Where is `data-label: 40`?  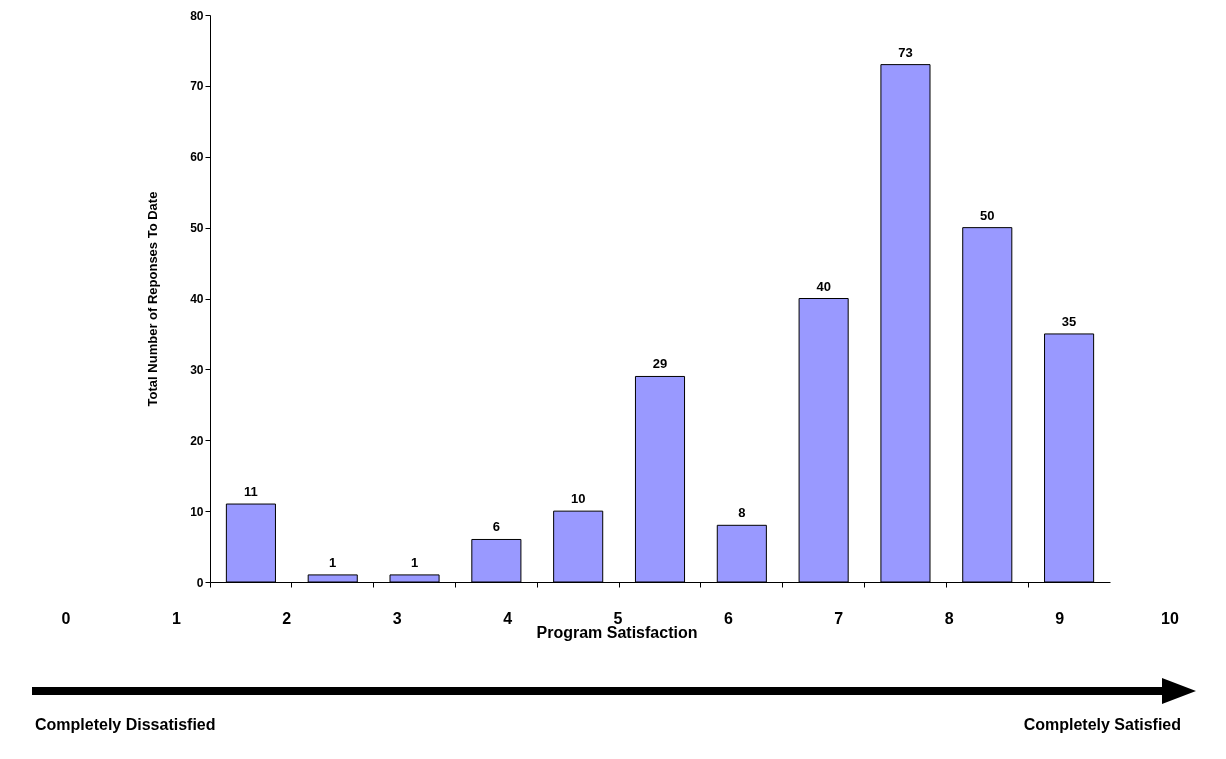
data-label: 40 is located at coordinates (823, 286).